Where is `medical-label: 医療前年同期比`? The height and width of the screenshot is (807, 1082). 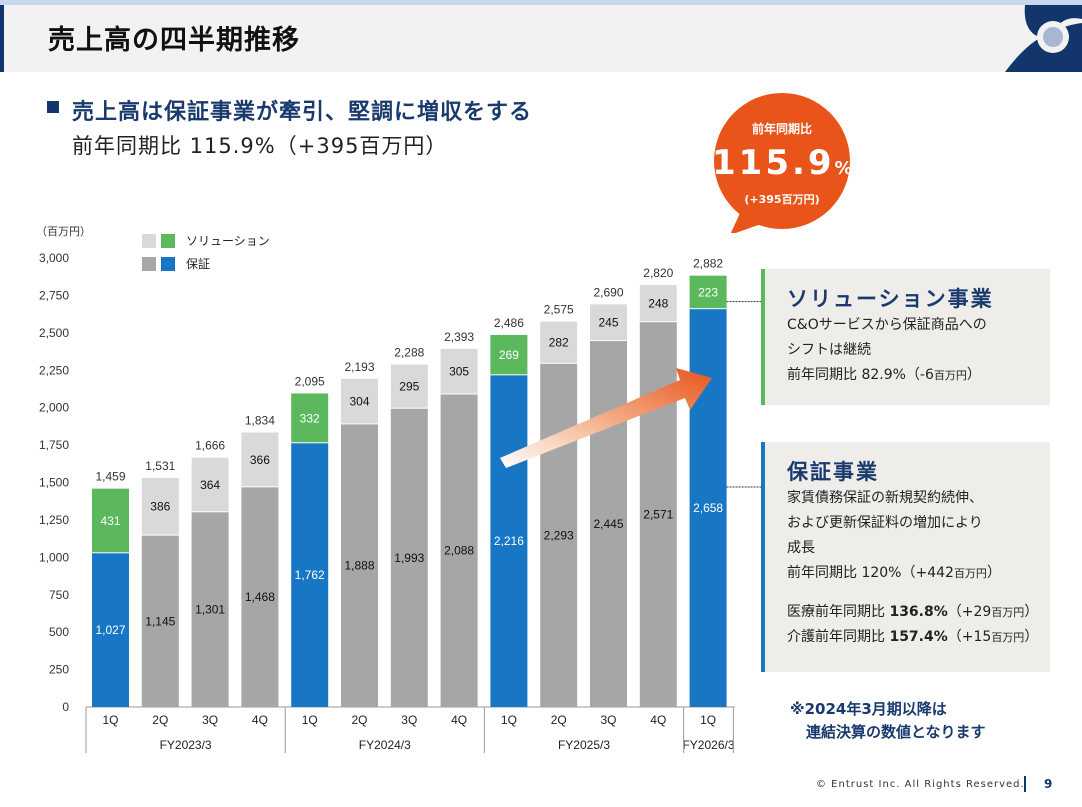
medical-label: 医療前年同期比 is located at coordinates (836, 612).